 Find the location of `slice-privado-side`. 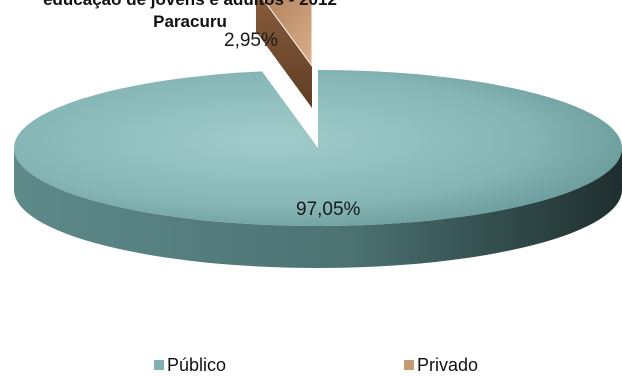

slice-privado-side is located at coordinates (283, 54).